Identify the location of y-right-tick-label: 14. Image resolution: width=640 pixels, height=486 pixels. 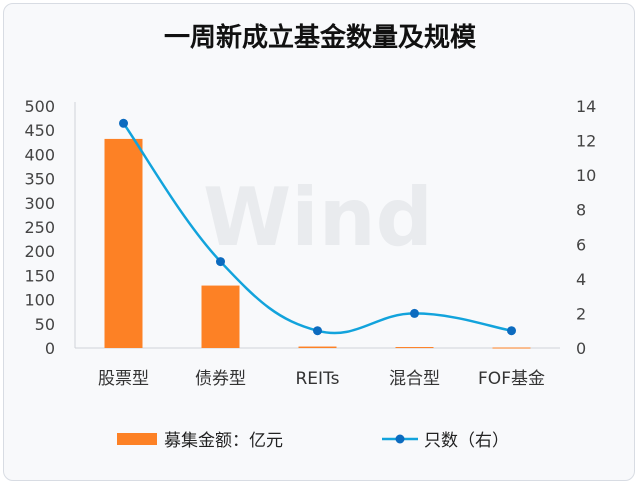
(586, 106).